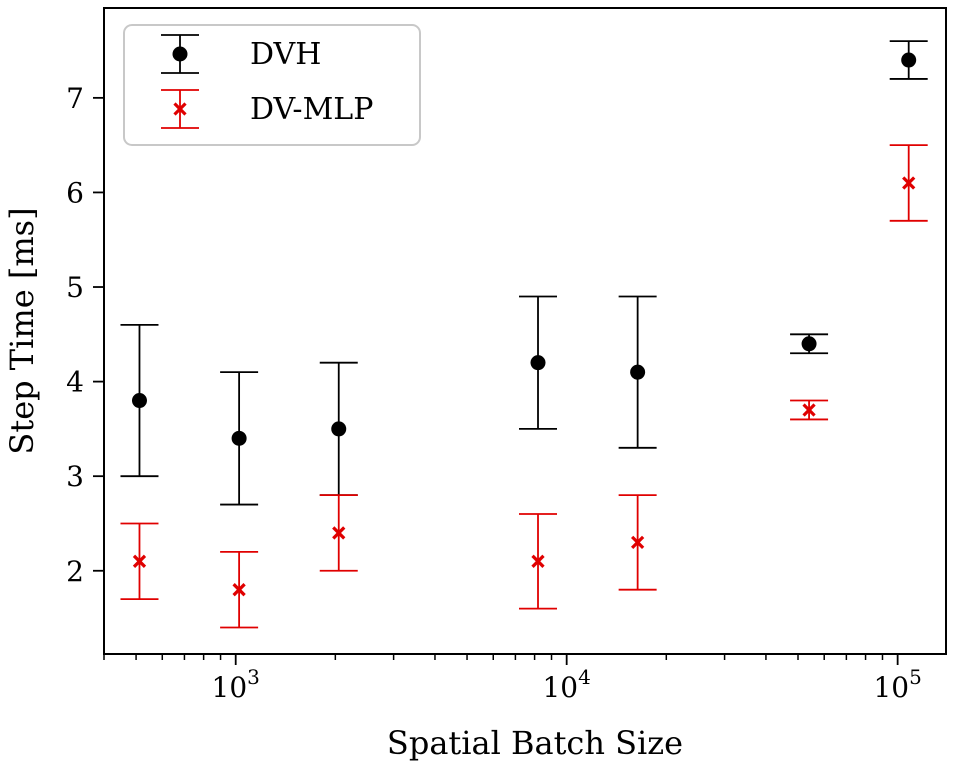  What do you see at coordinates (75, 287) in the screenshot?
I see `y-tick-label: 5` at bounding box center [75, 287].